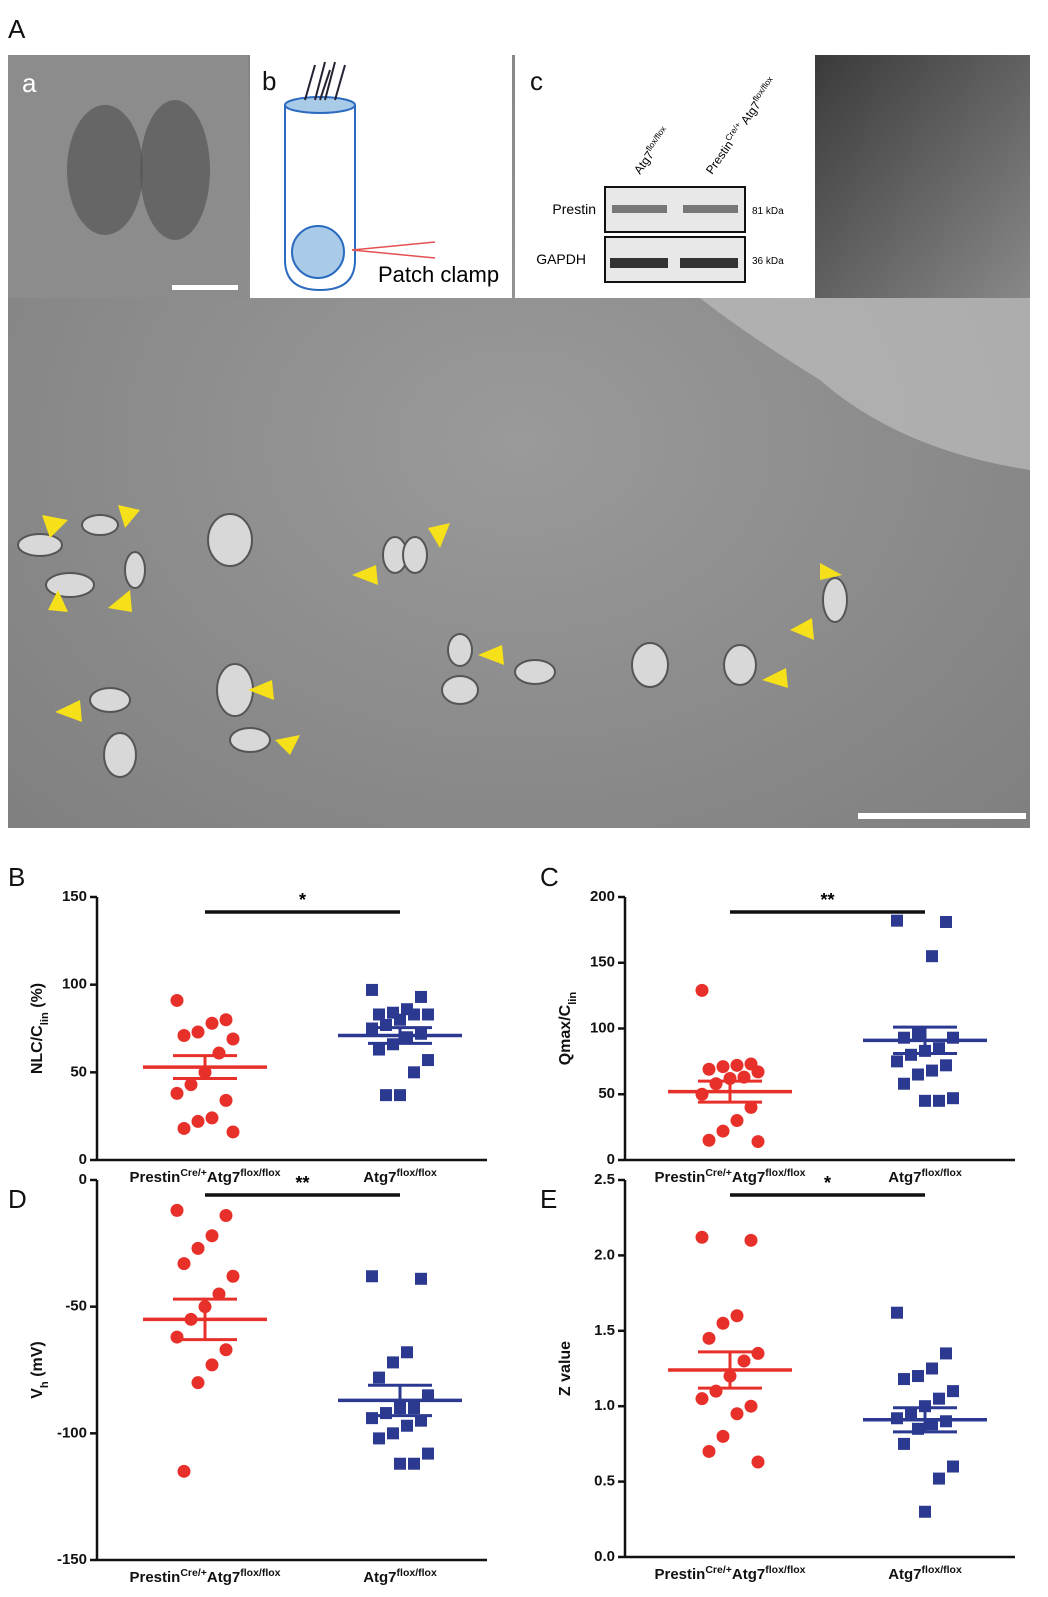 This screenshot has height=1597, width=1048. What do you see at coordinates (565, 1034) in the screenshot?
I see `label-part: Qmax/C` at bounding box center [565, 1034].